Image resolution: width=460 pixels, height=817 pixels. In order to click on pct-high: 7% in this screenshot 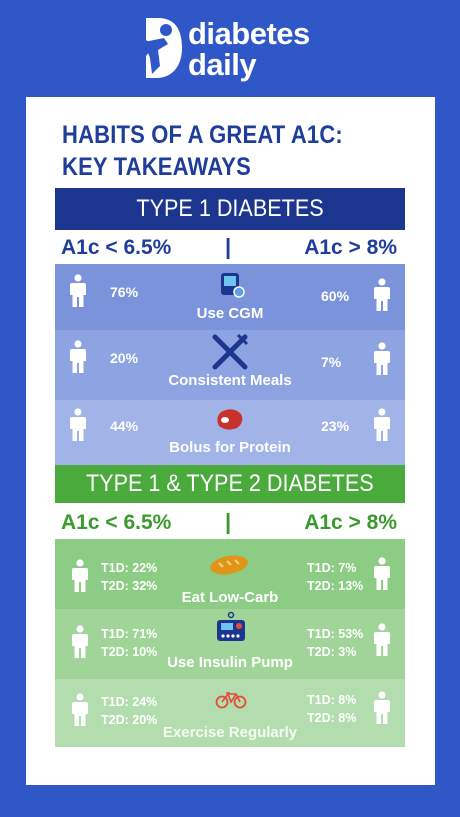, I will do `click(331, 362)`.